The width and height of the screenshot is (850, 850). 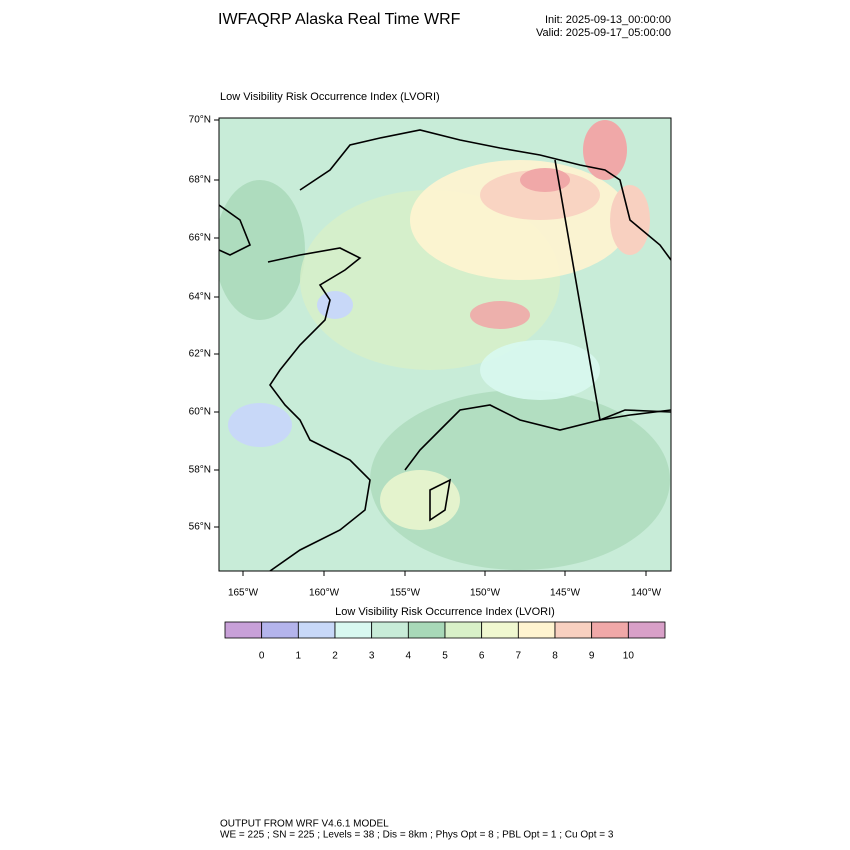 What do you see at coordinates (445, 641) in the screenshot?
I see `colorbar: 0 1 2 3 4 5 6 7 8 9 10` at bounding box center [445, 641].